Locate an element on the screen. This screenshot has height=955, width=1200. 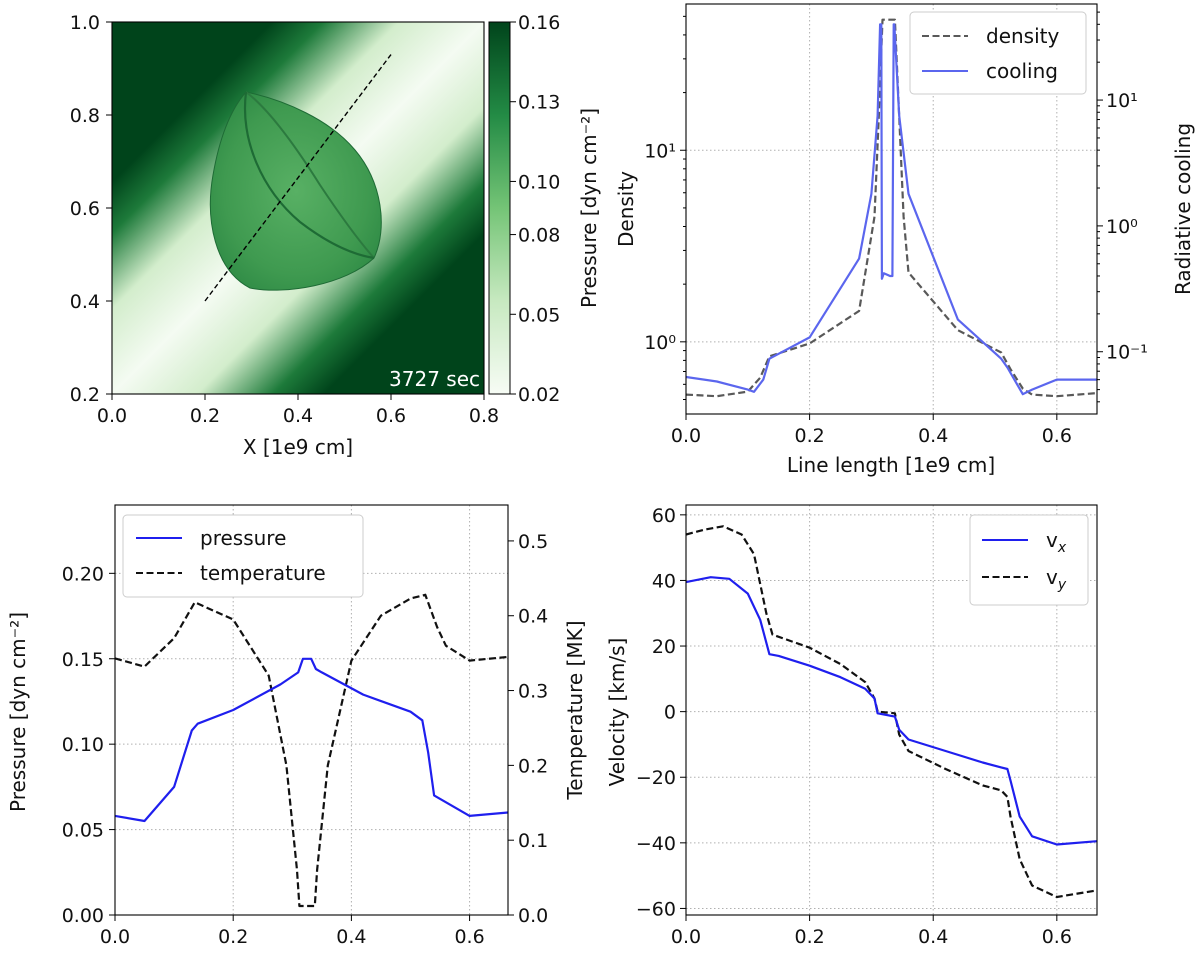
pressure-series-line is located at coordinates (311, 740).